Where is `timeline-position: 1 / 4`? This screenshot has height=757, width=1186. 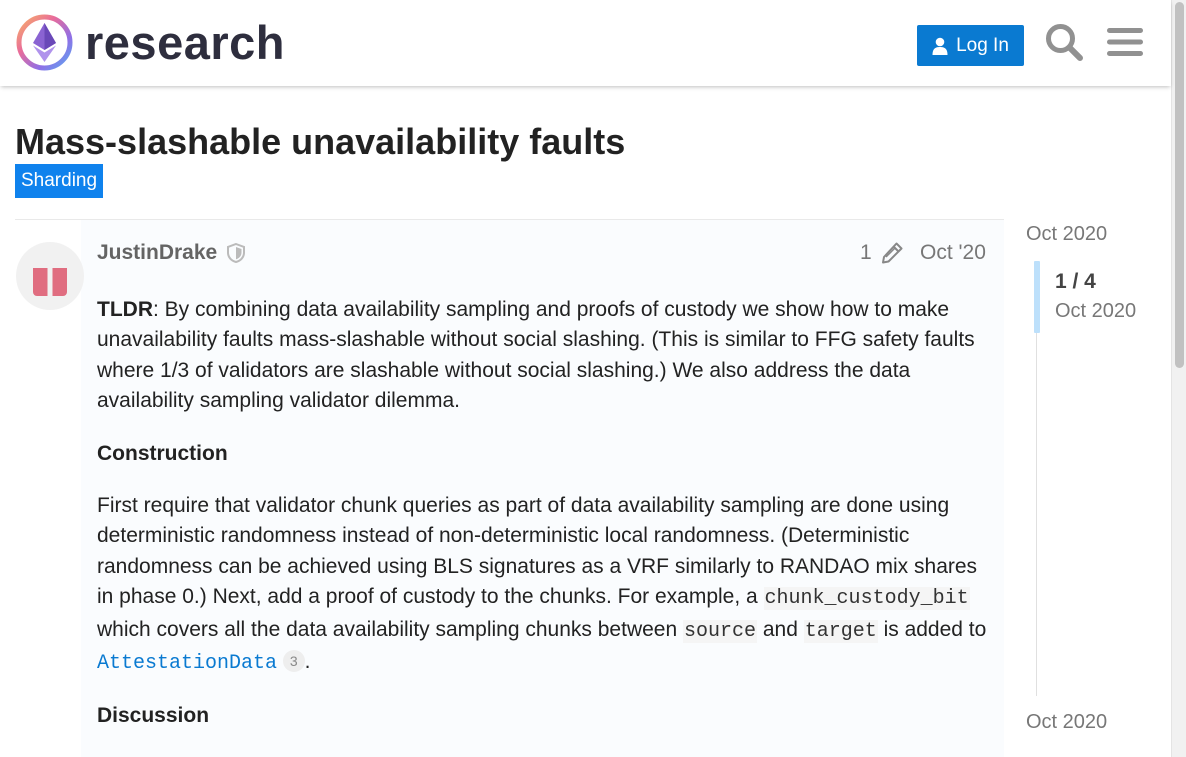
timeline-position: 1 / 4 is located at coordinates (1075, 281).